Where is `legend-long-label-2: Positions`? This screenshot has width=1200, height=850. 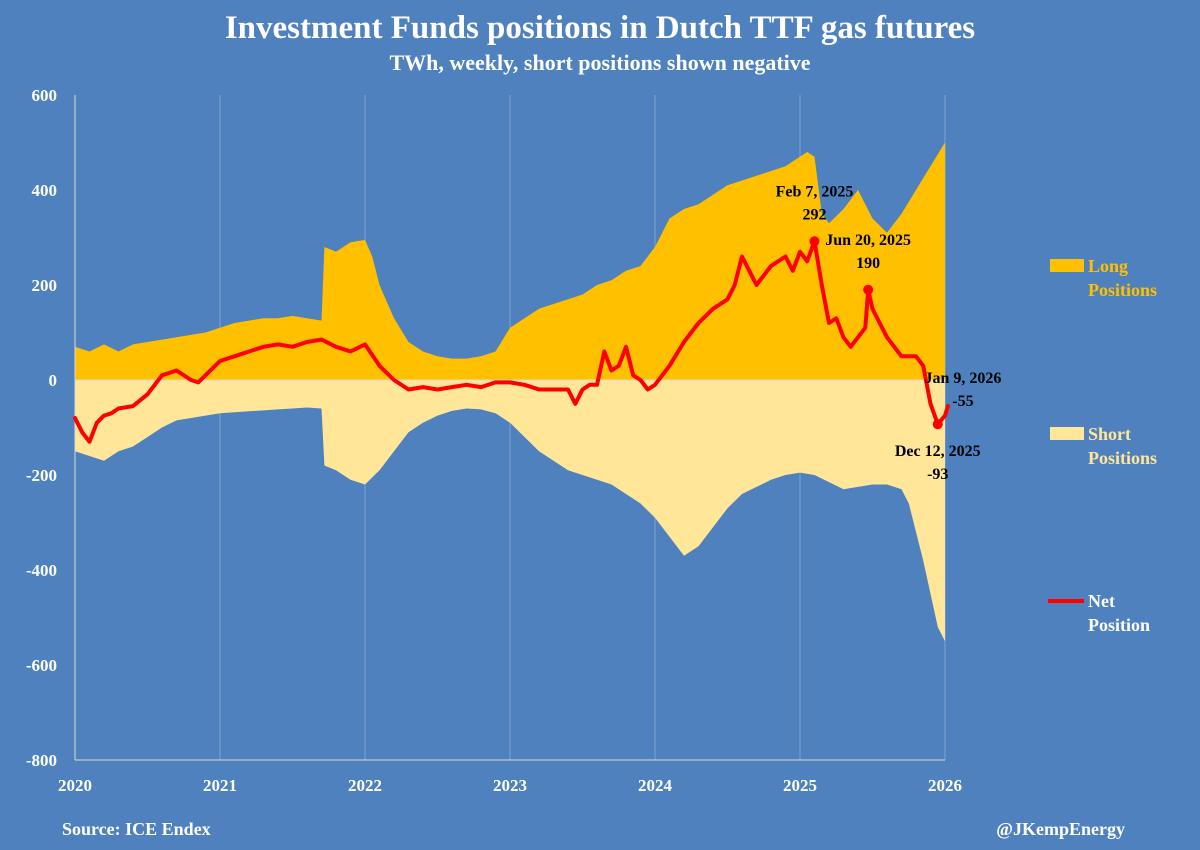 legend-long-label-2: Positions is located at coordinates (1122, 290).